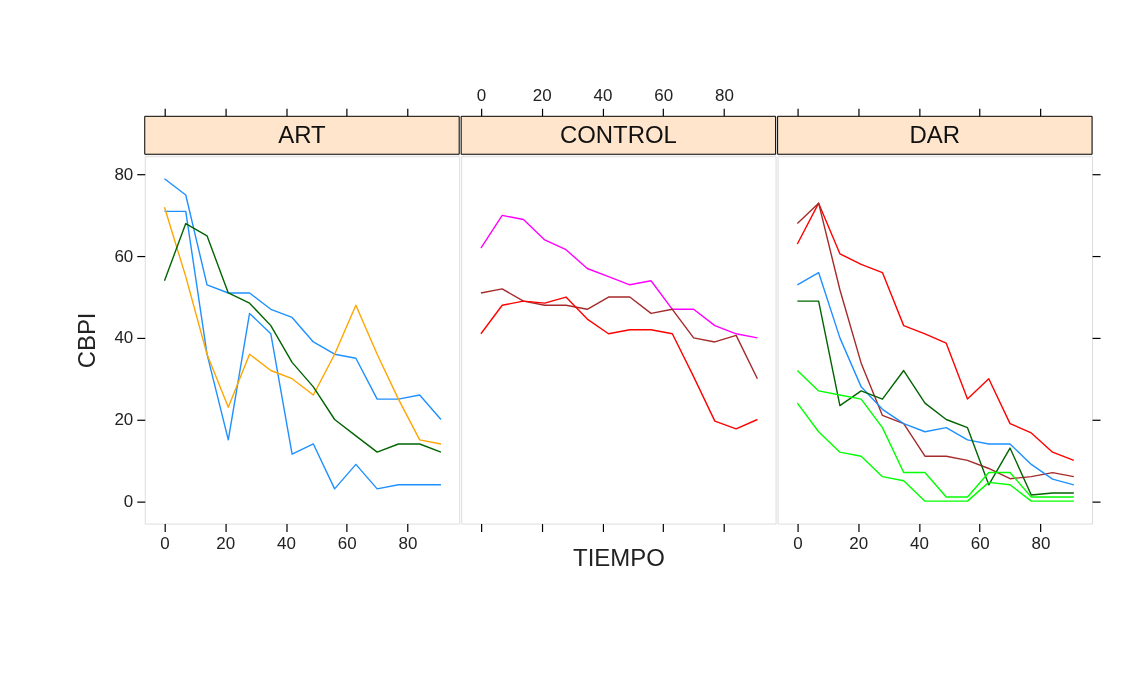 The height and width of the screenshot is (673, 1122). Describe the element at coordinates (124, 419) in the screenshot. I see `y-tick-label: 20` at that location.